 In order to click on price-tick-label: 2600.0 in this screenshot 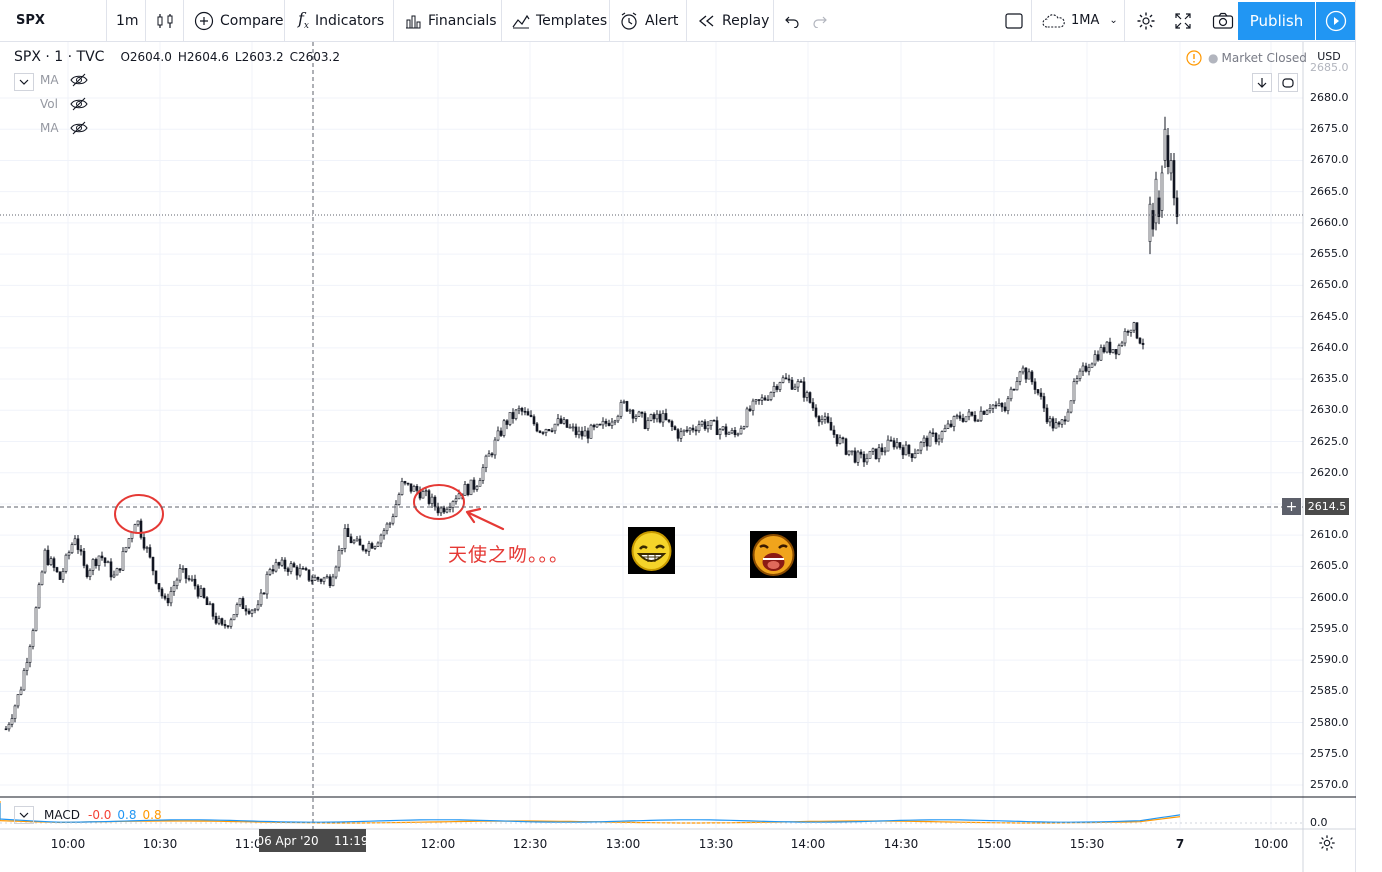, I will do `click(1329, 597)`.